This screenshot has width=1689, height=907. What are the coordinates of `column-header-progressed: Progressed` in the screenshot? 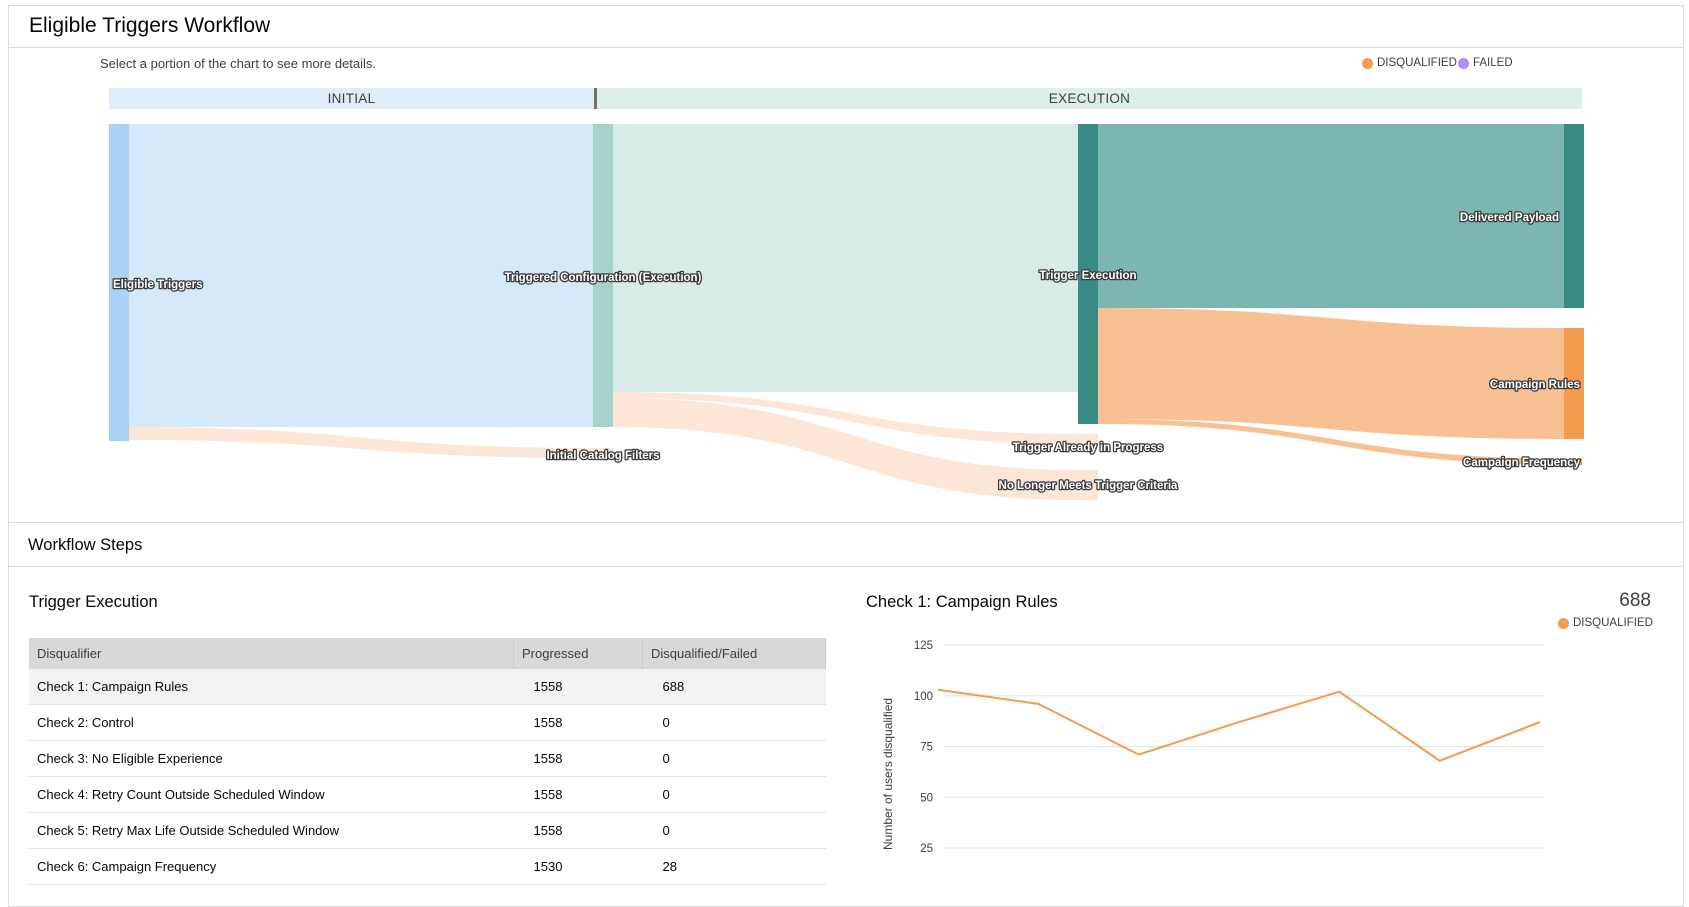 It's located at (578, 653).